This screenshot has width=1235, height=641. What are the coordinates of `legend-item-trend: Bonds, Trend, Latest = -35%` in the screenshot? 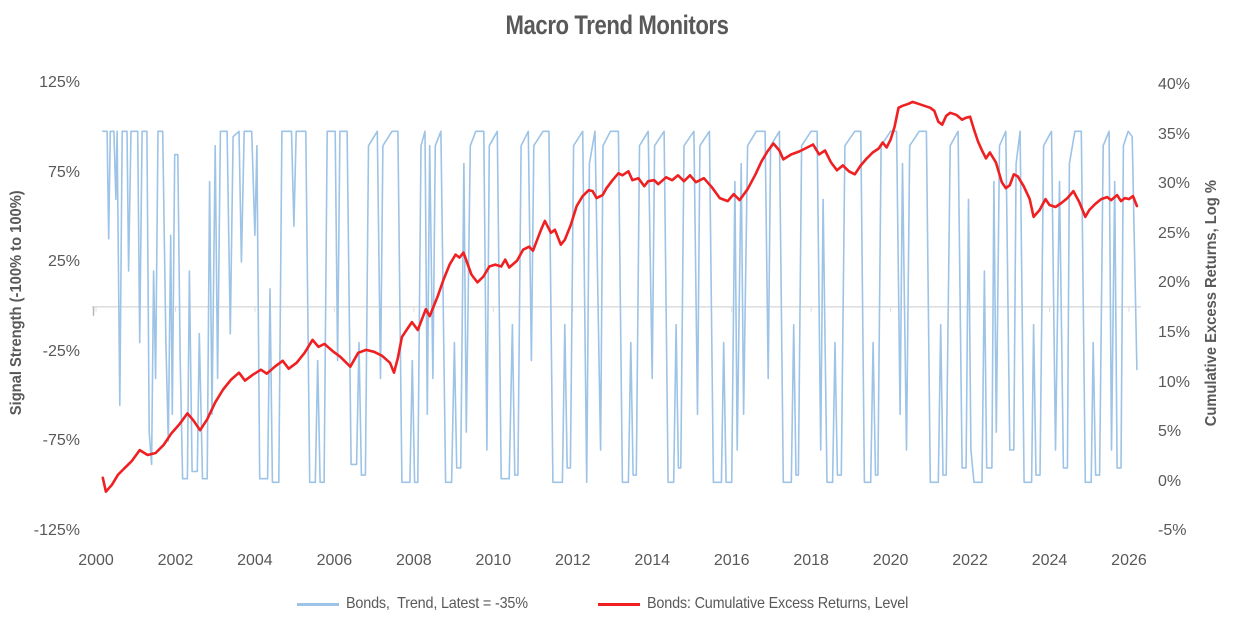 It's located at (422, 604).